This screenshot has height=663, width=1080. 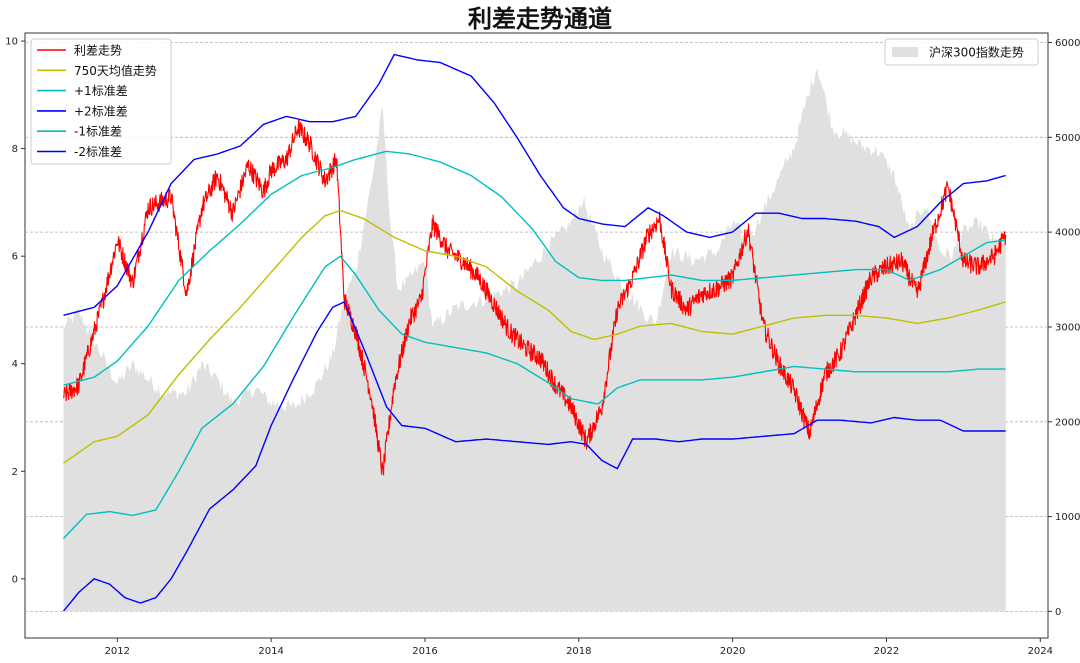 I want to click on legend-label: 750天均值走势, so click(x=115, y=70).